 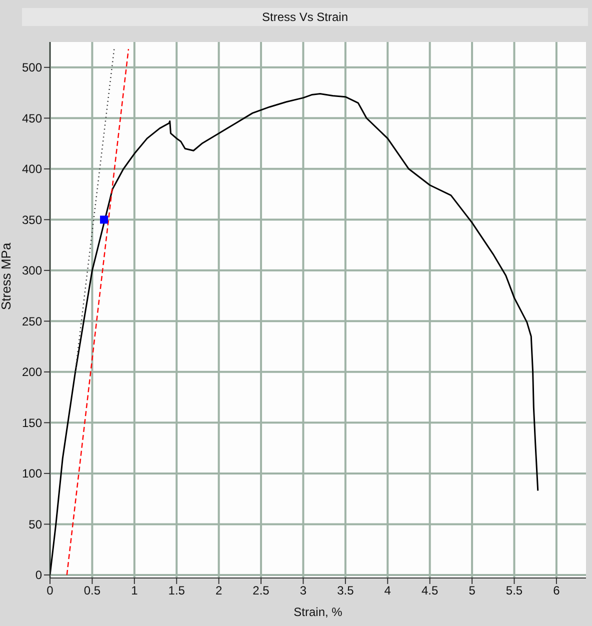 I want to click on x-tick-label: 5, so click(x=472, y=591).